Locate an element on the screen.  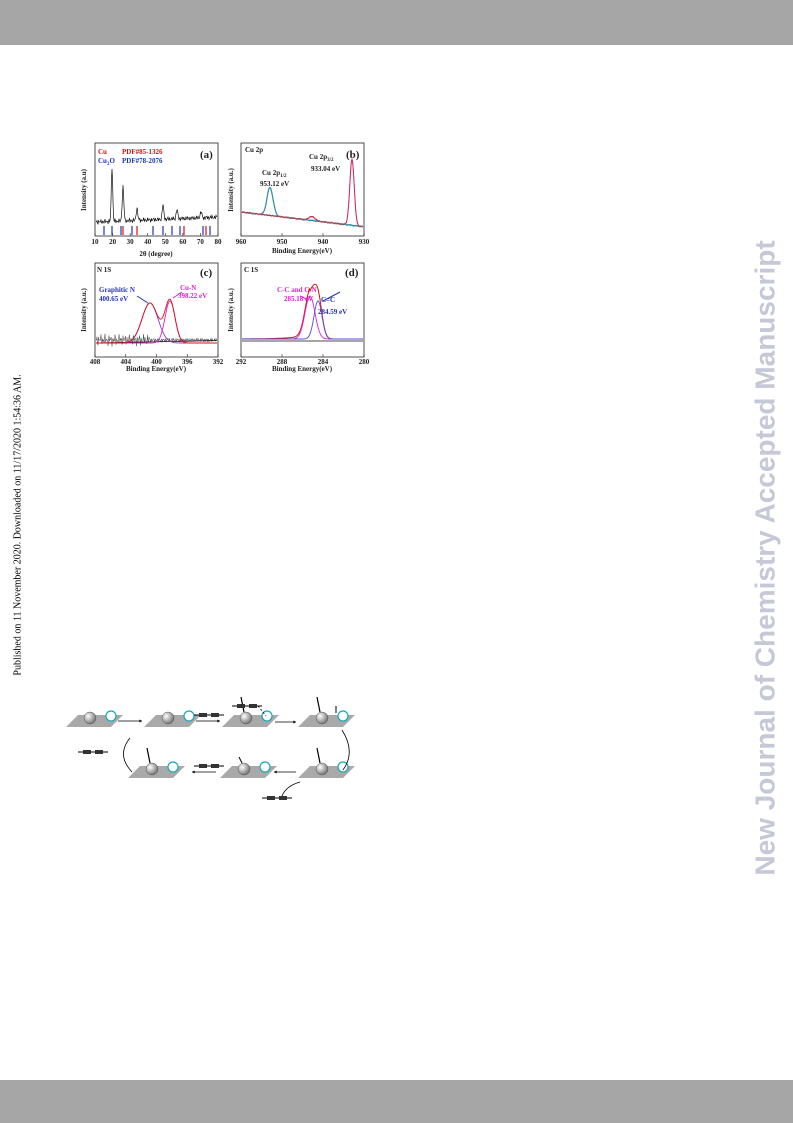
peak-name: C-C and C-N is located at coordinates (297, 290).